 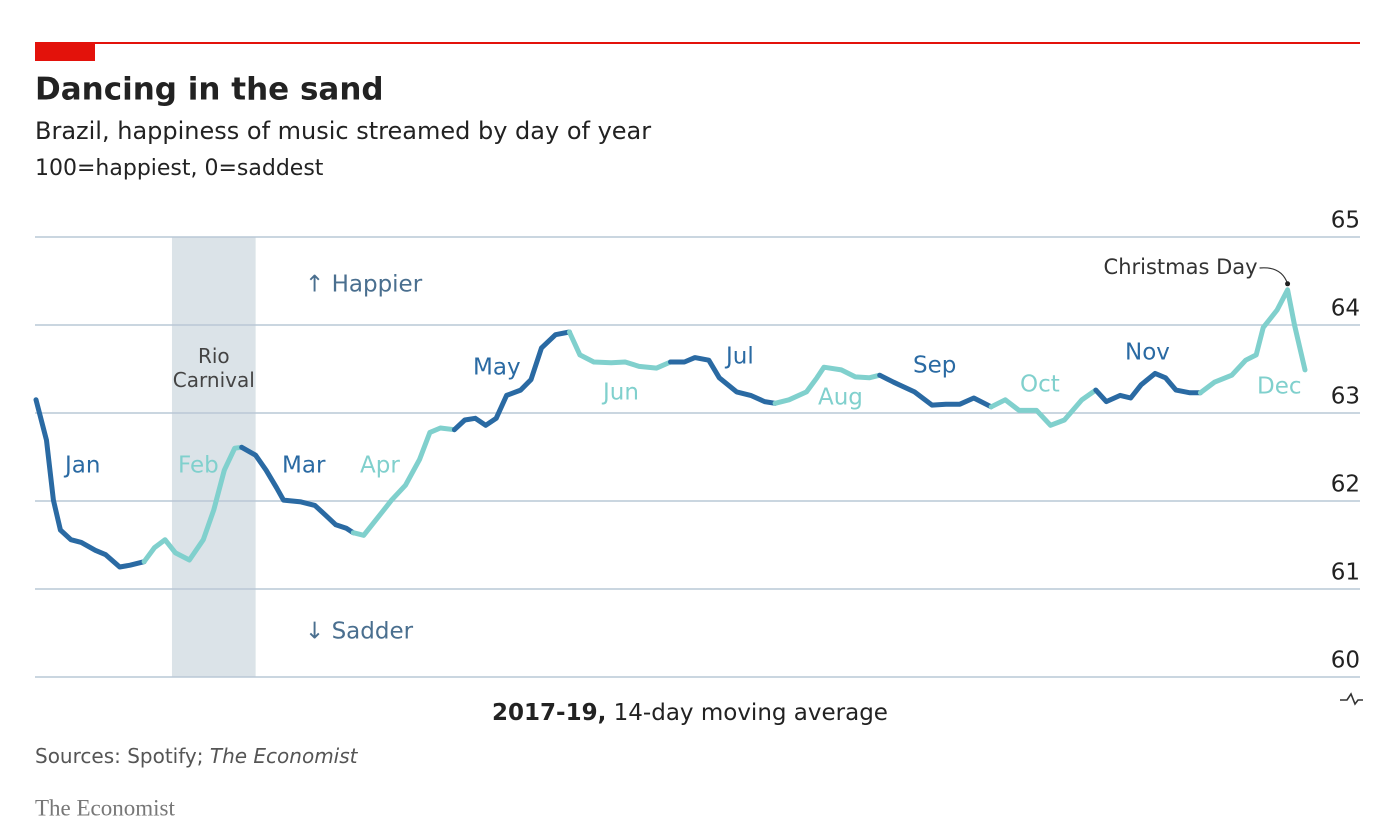 I want to click on red-tag, so click(x=65, y=52).